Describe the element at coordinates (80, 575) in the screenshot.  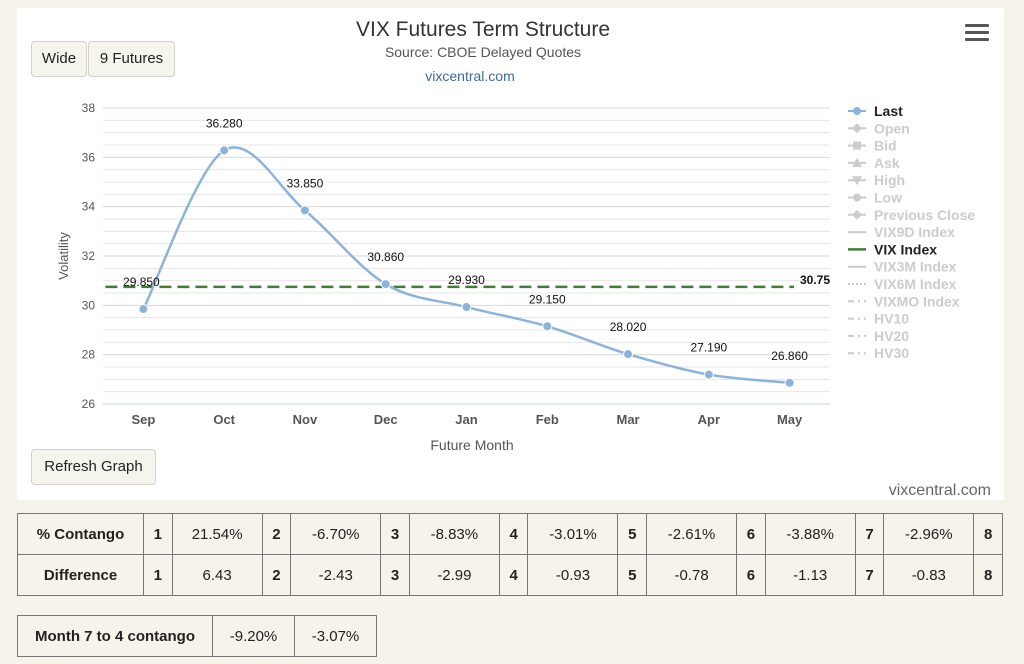
I see `row-label: Difference` at that location.